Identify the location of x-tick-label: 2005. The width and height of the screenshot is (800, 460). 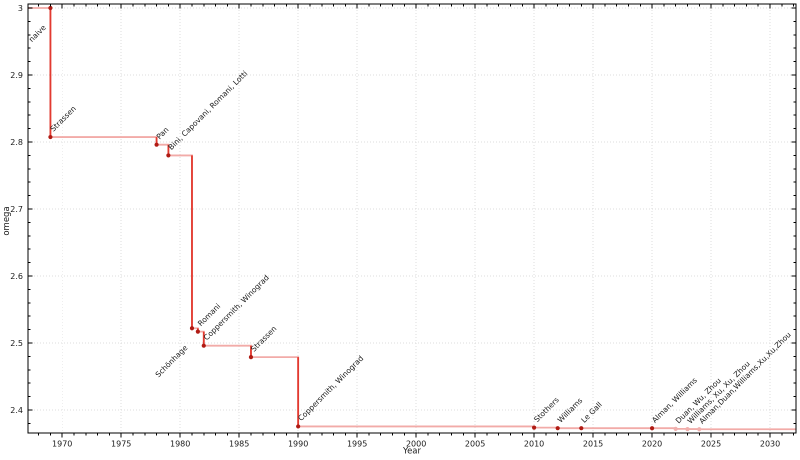
(475, 444).